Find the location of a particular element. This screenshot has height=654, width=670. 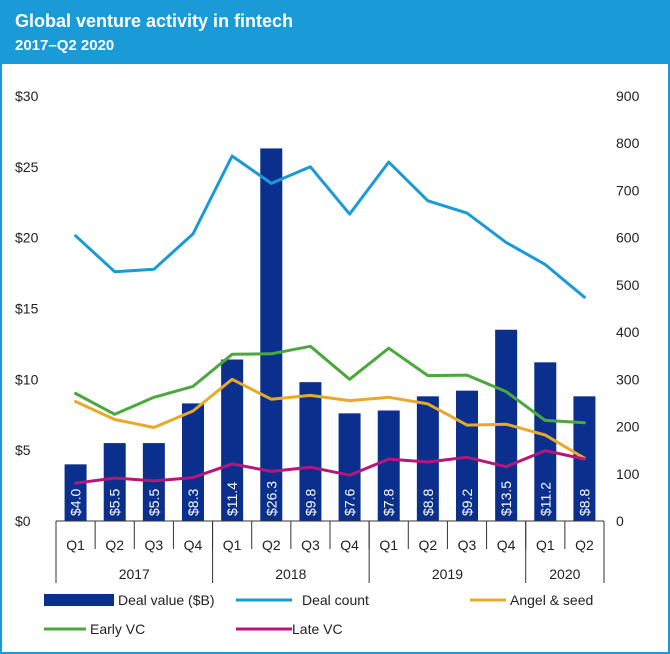

right-axis-tick-label: 300 is located at coordinates (628, 379).